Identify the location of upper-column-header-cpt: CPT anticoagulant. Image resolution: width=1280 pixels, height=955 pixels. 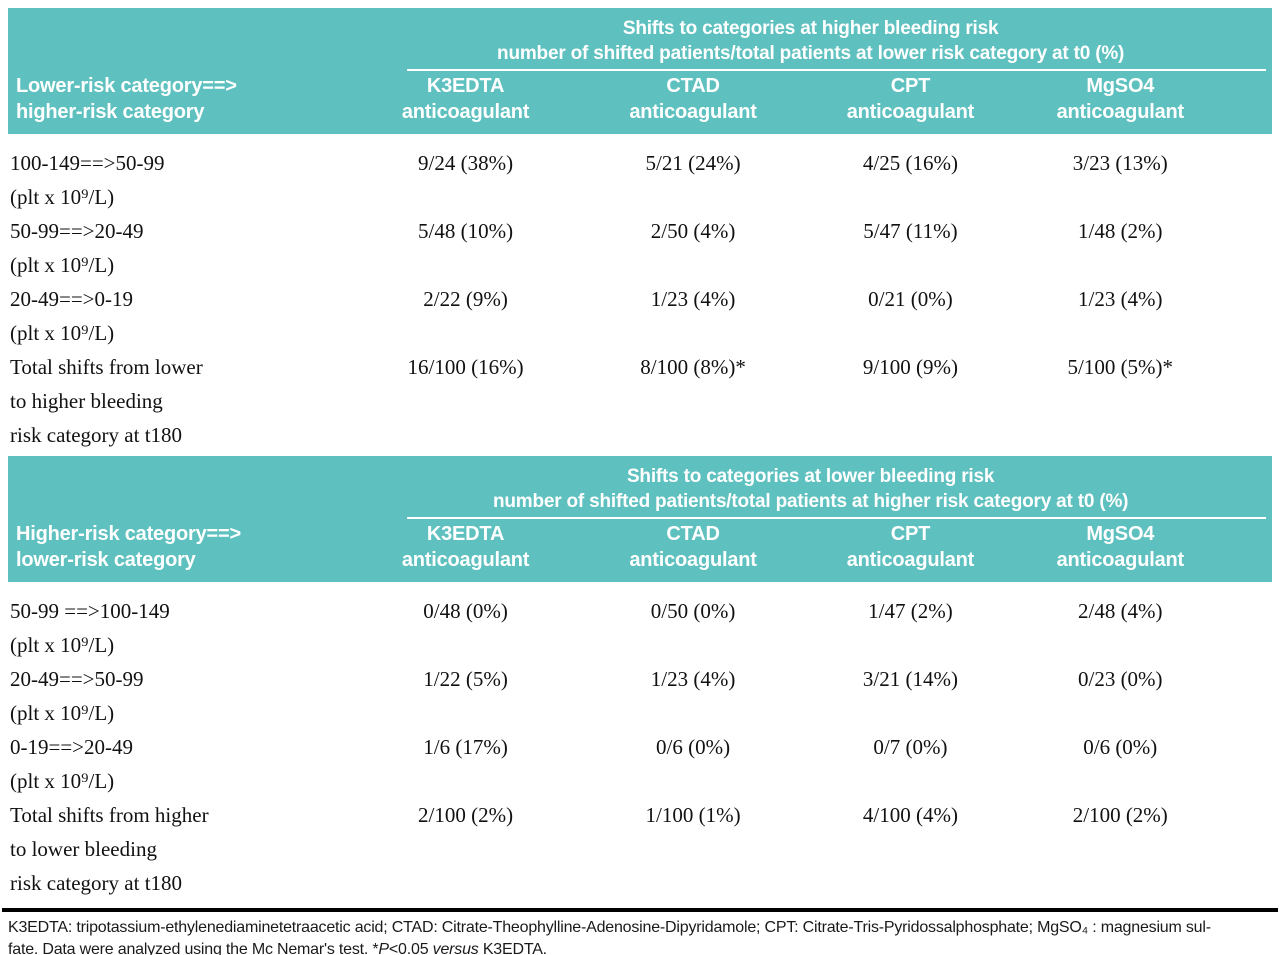
(910, 99).